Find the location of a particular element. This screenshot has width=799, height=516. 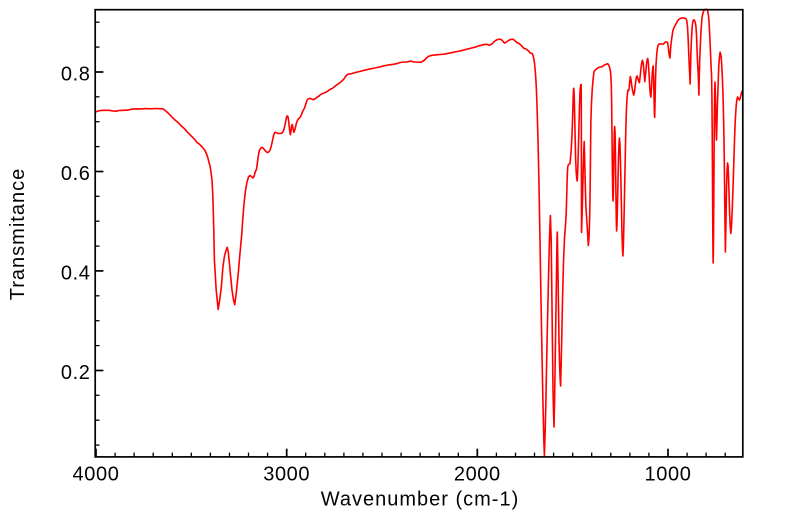

svg-text: 0.8 is located at coordinates (76, 75).